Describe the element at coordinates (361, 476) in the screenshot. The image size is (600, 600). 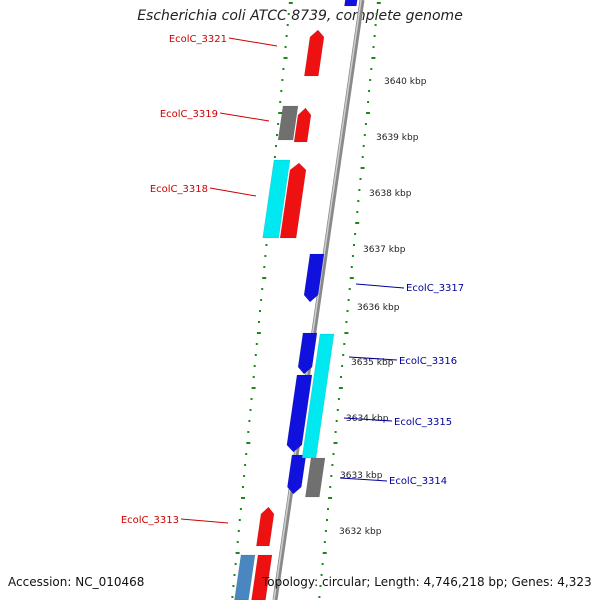
I see `scale-label: 3633 kbp` at that location.